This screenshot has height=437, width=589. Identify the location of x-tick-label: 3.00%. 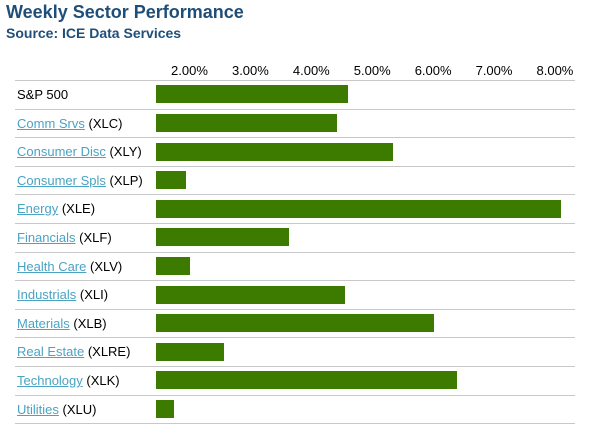
(250, 70).